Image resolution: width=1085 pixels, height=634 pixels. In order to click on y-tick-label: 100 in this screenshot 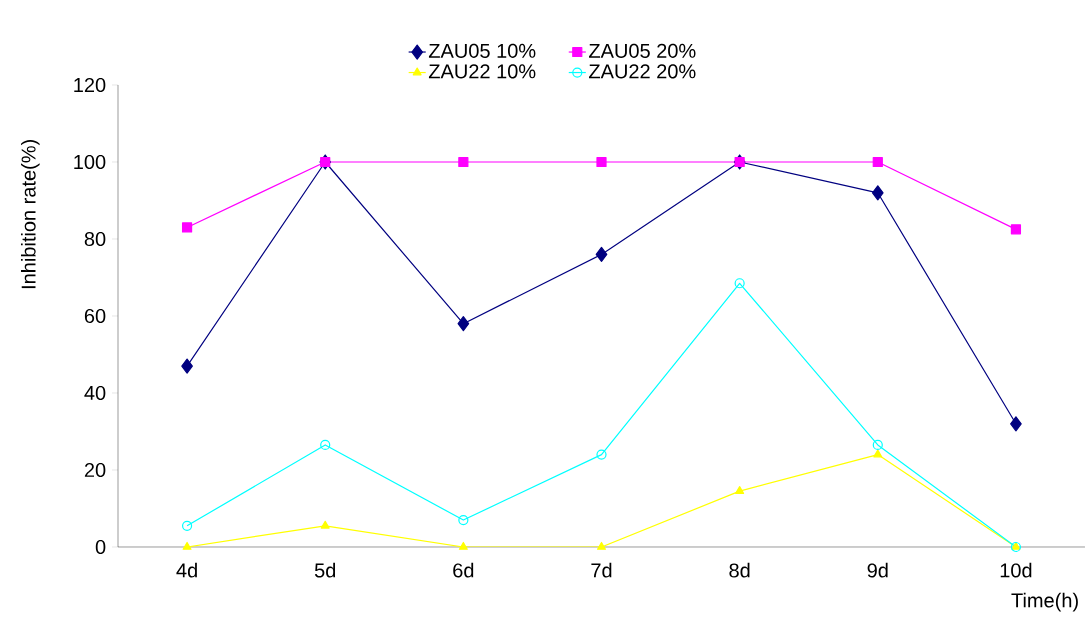, I will do `click(90, 162)`.